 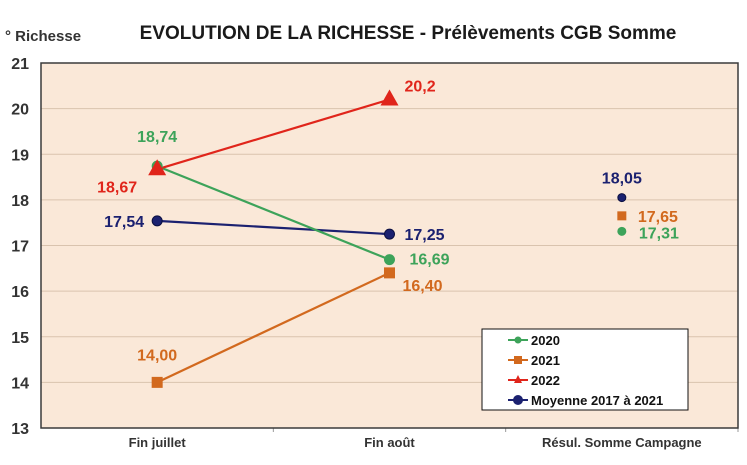 What do you see at coordinates (158, 442) in the screenshot?
I see `x-category-label: Fin juillet` at bounding box center [158, 442].